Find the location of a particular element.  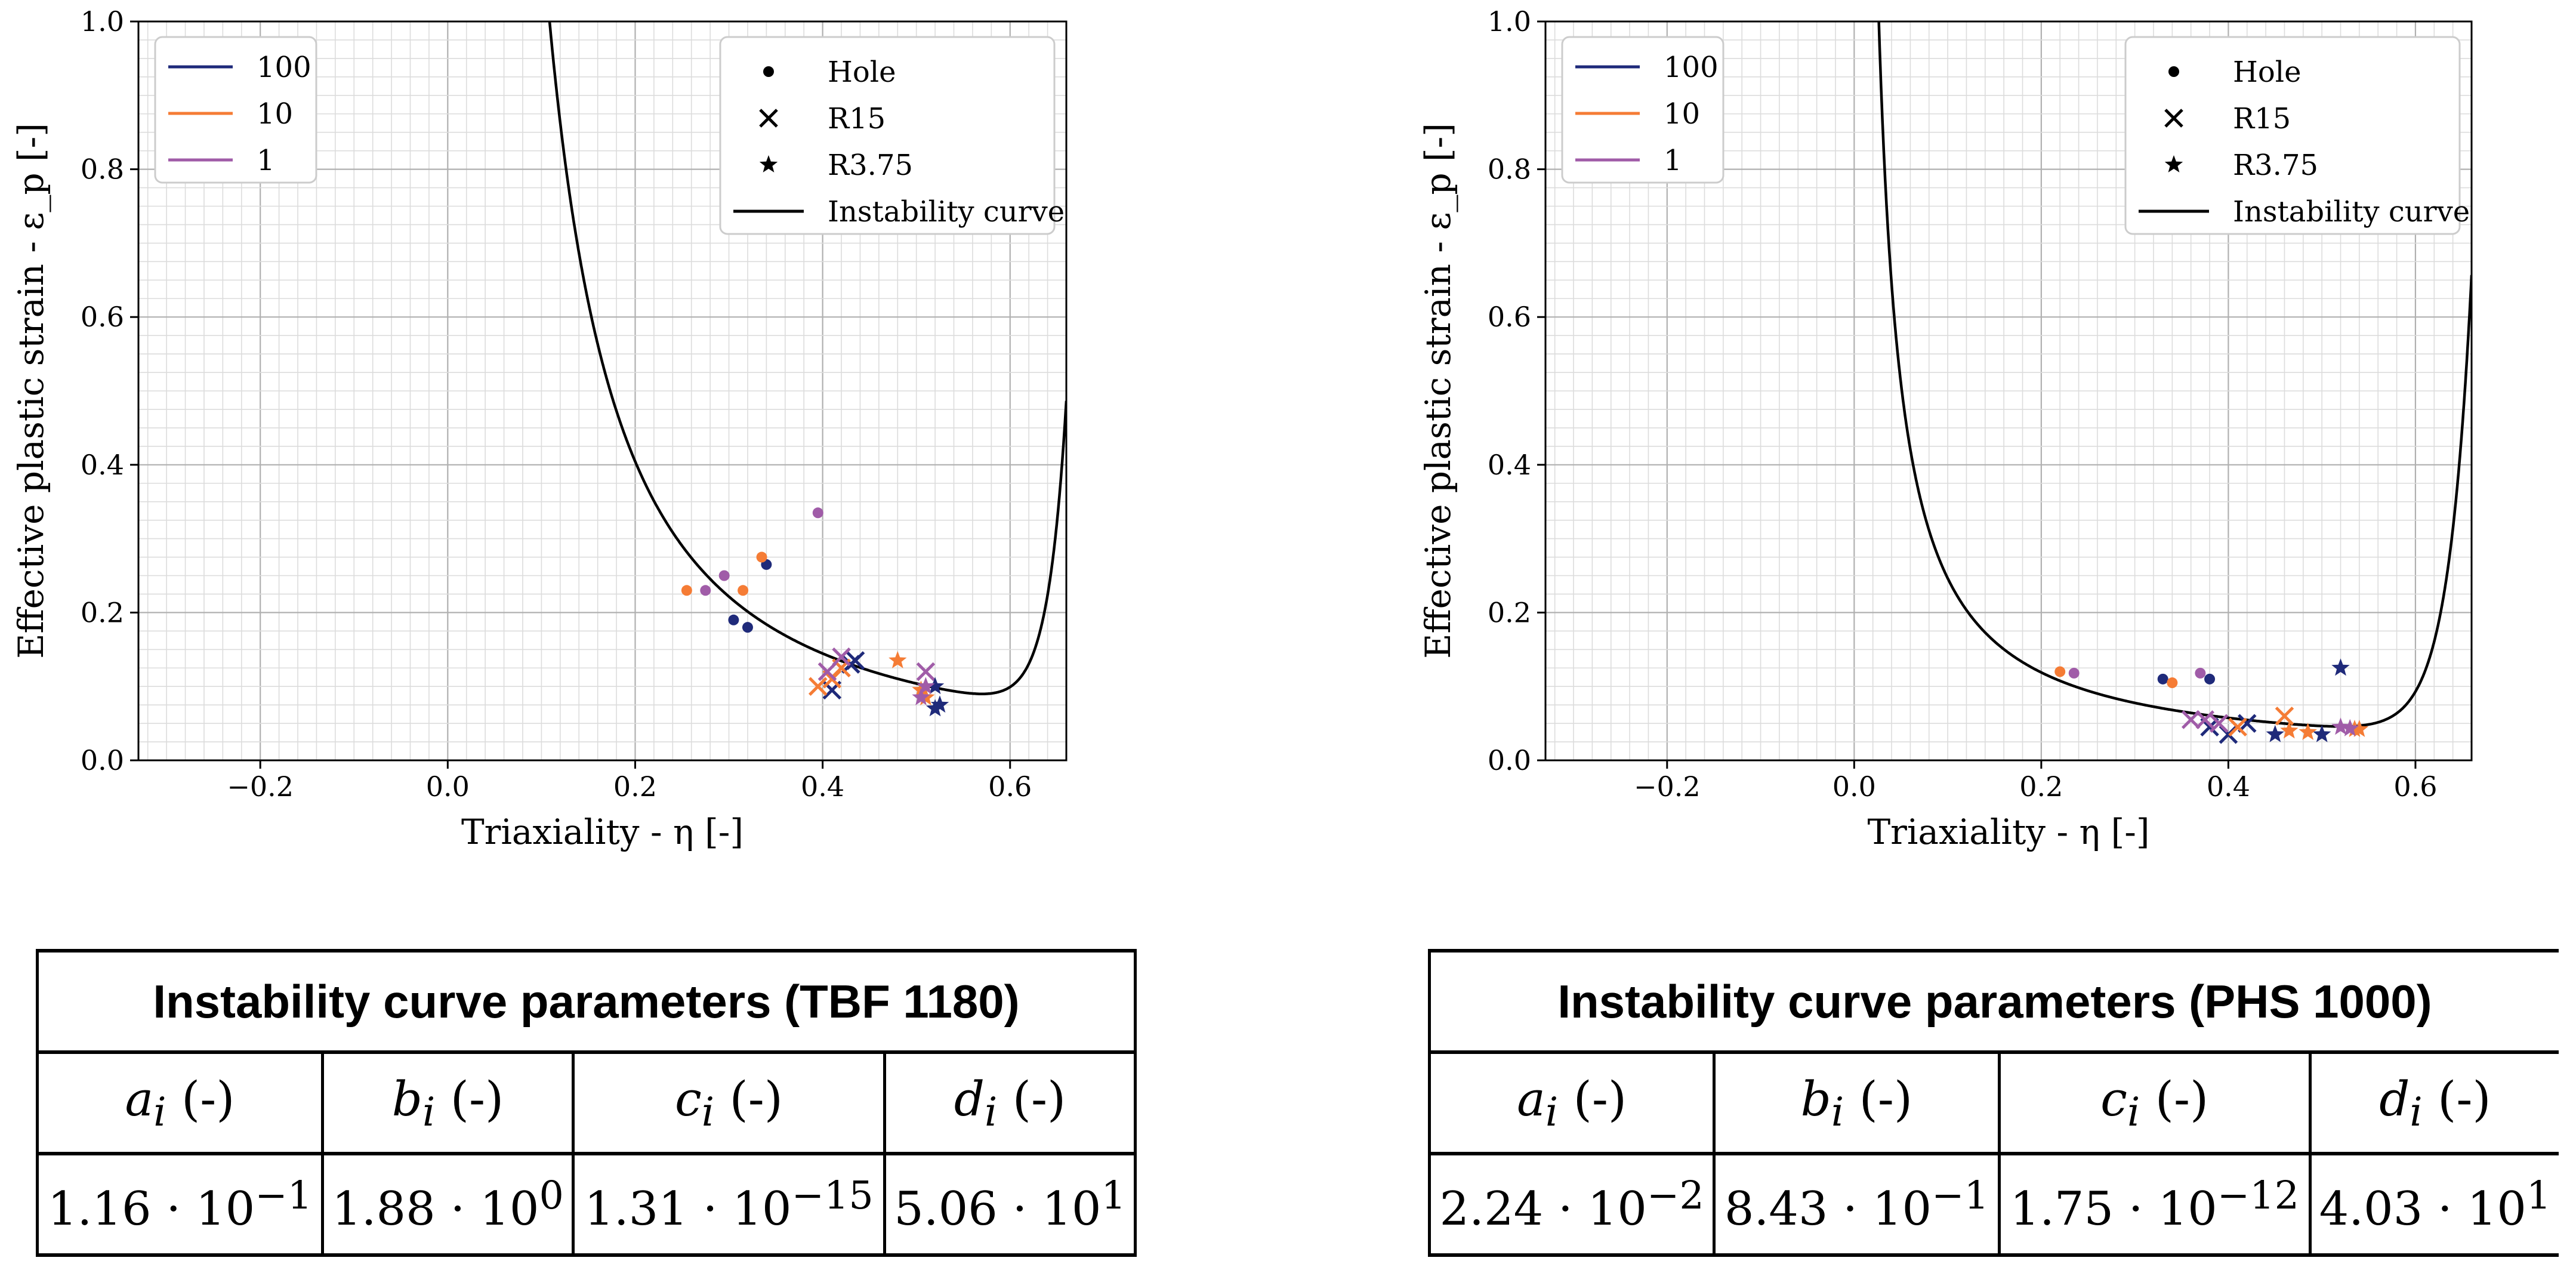

value-a: 1.16 · 10⁻¹ is located at coordinates (179, 1205).